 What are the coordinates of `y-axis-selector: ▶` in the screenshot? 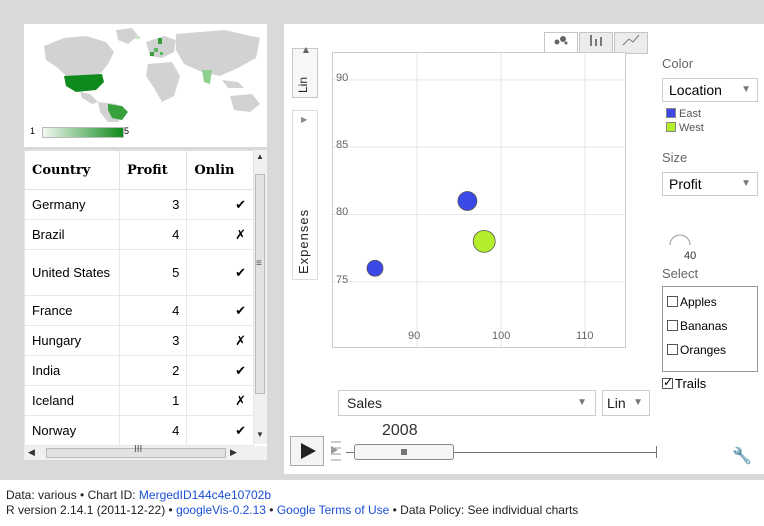 It's located at (305, 195).